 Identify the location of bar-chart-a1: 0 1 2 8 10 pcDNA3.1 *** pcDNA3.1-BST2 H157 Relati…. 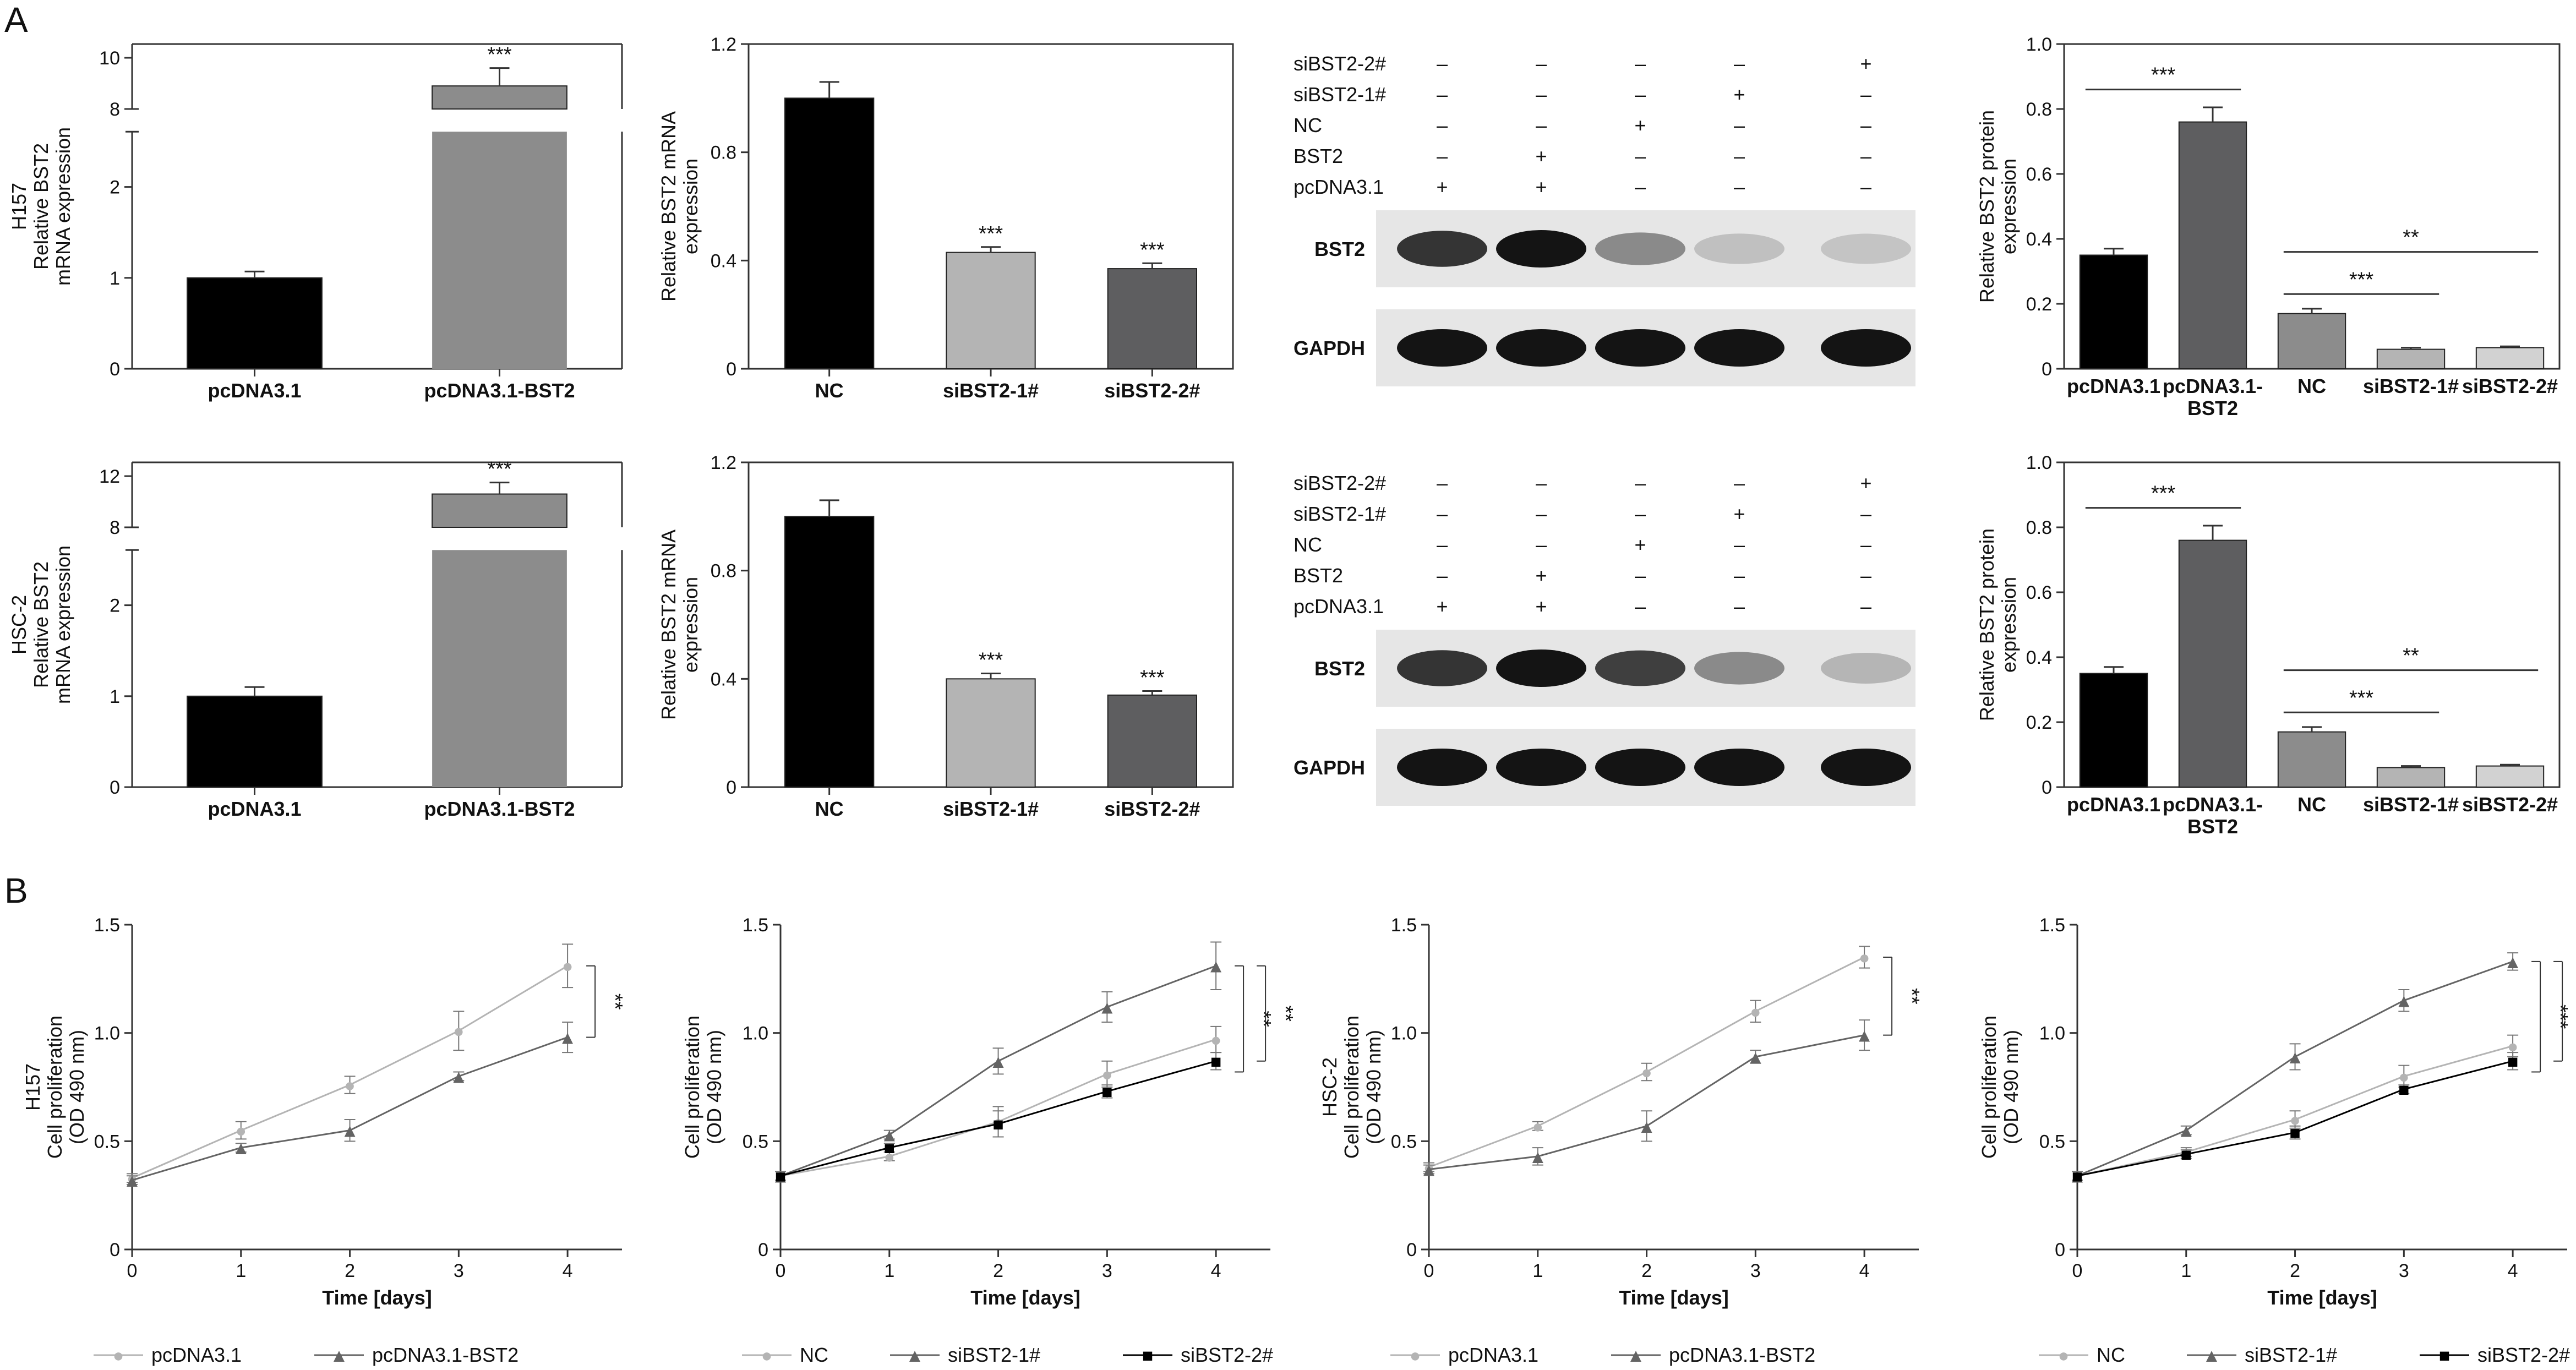
(316, 222).